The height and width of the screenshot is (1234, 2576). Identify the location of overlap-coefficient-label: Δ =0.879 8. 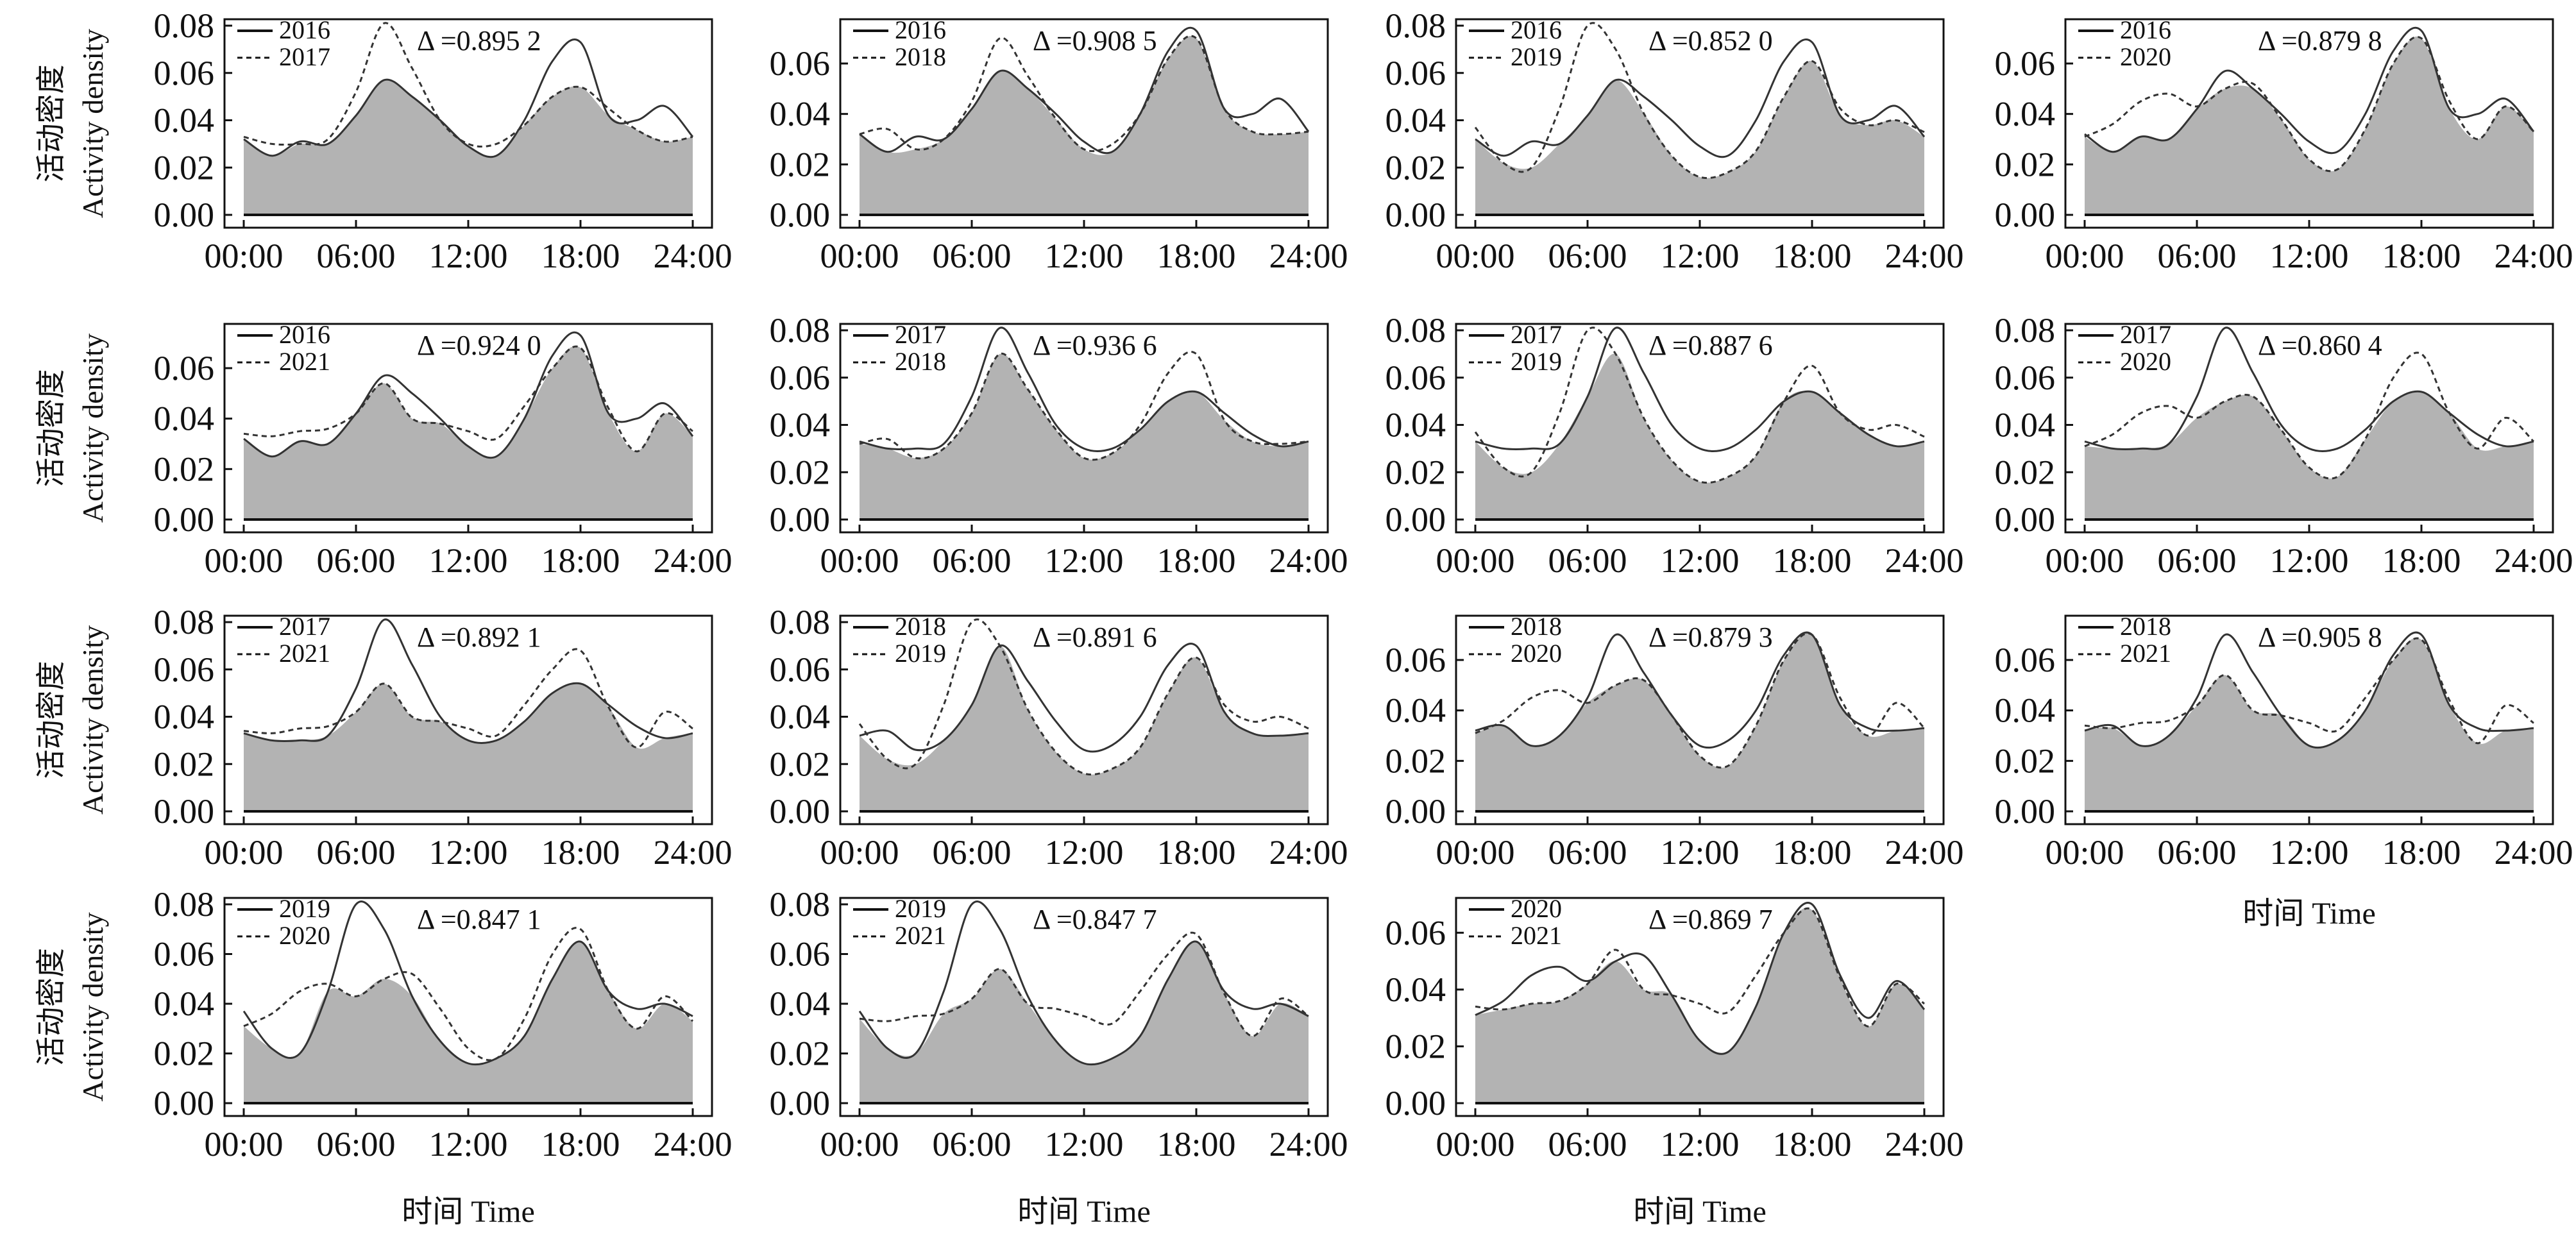
(2320, 40).